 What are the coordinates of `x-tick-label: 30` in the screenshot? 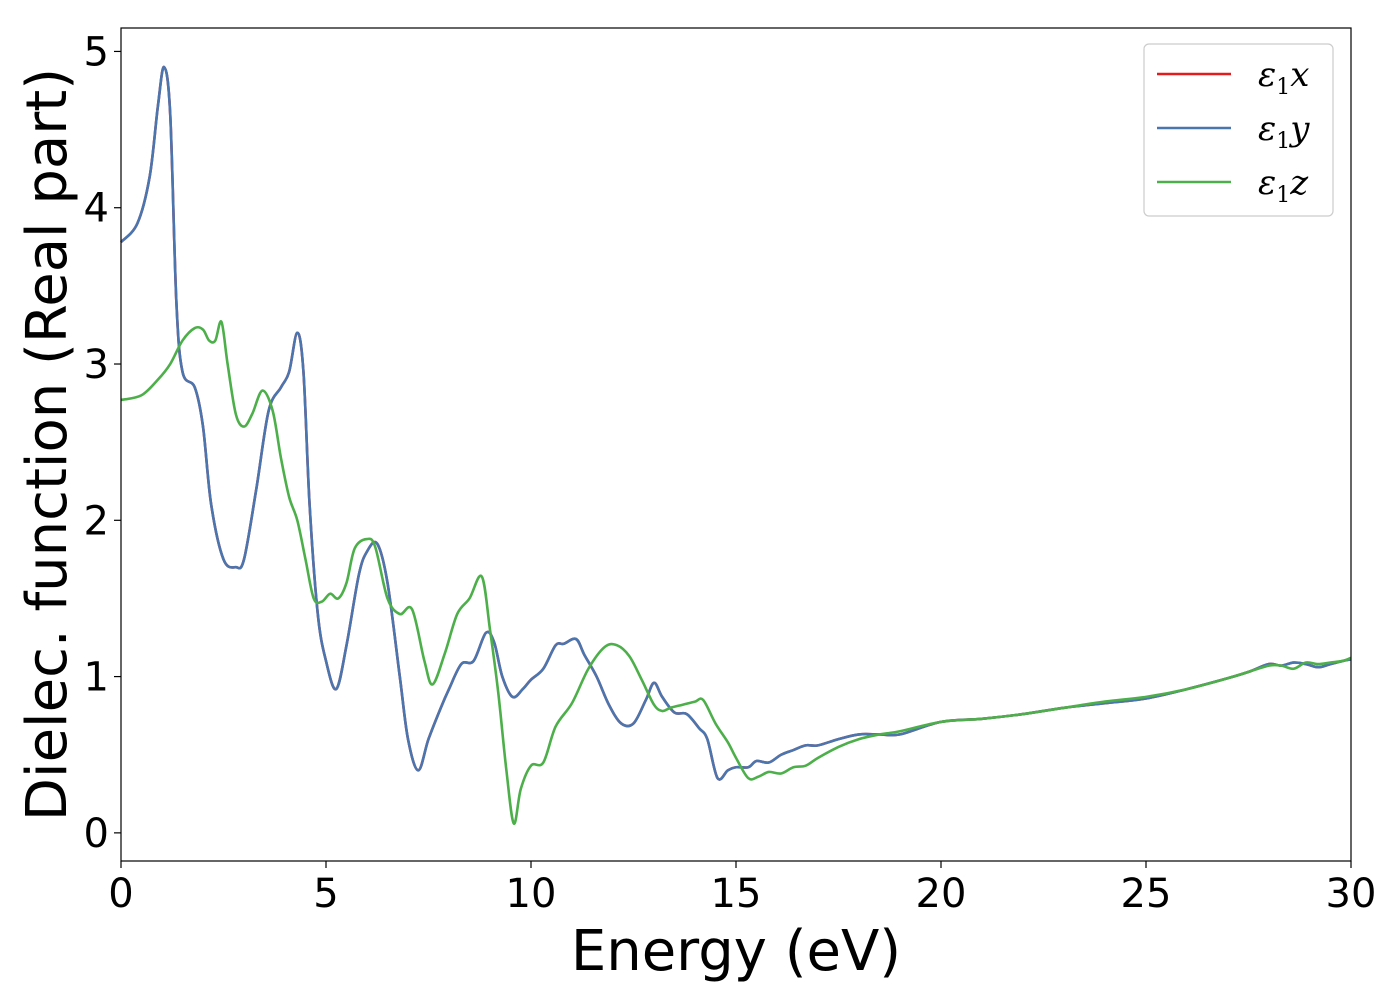 It's located at (1351, 894).